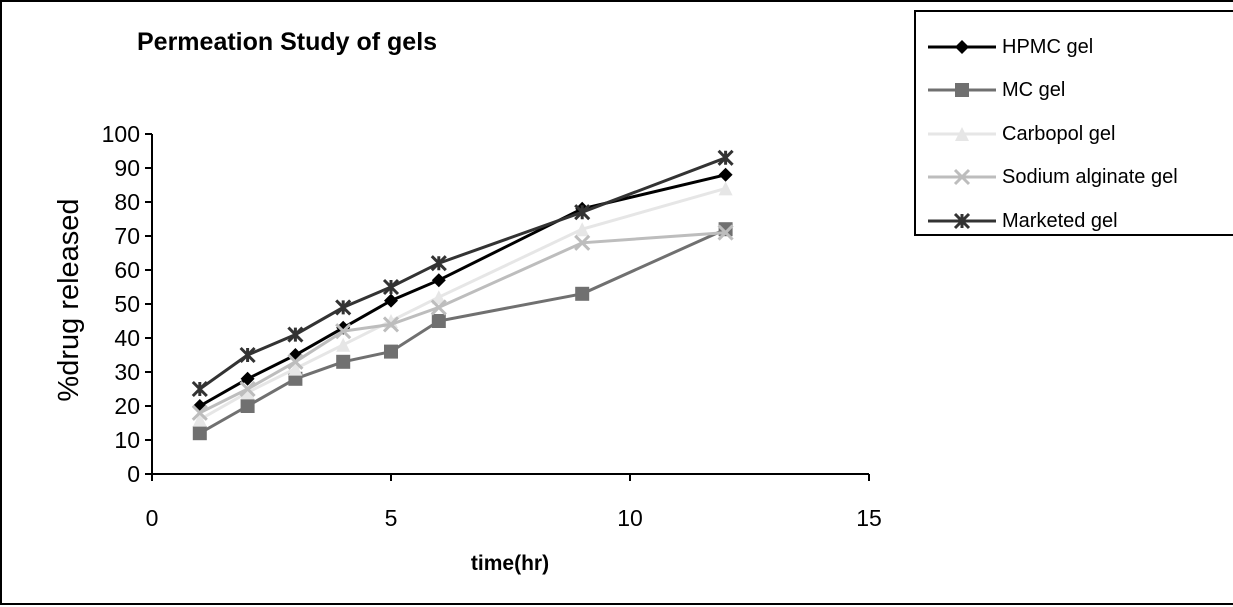 The width and height of the screenshot is (1233, 607). I want to click on series-line-sodium-alginate-gel, so click(462, 323).